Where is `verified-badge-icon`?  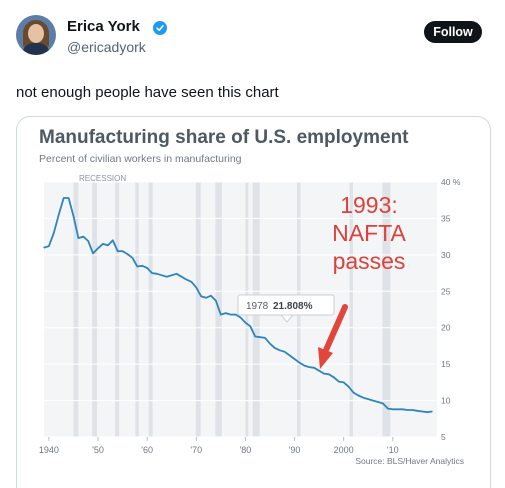 verified-badge-icon is located at coordinates (160, 28).